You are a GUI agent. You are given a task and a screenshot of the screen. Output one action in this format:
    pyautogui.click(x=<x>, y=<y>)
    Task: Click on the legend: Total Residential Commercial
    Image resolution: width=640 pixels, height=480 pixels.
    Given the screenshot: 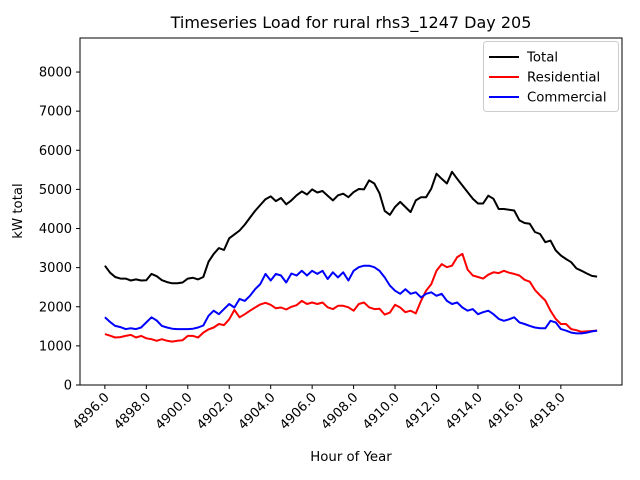 What is the action you would take?
    pyautogui.click(x=551, y=76)
    